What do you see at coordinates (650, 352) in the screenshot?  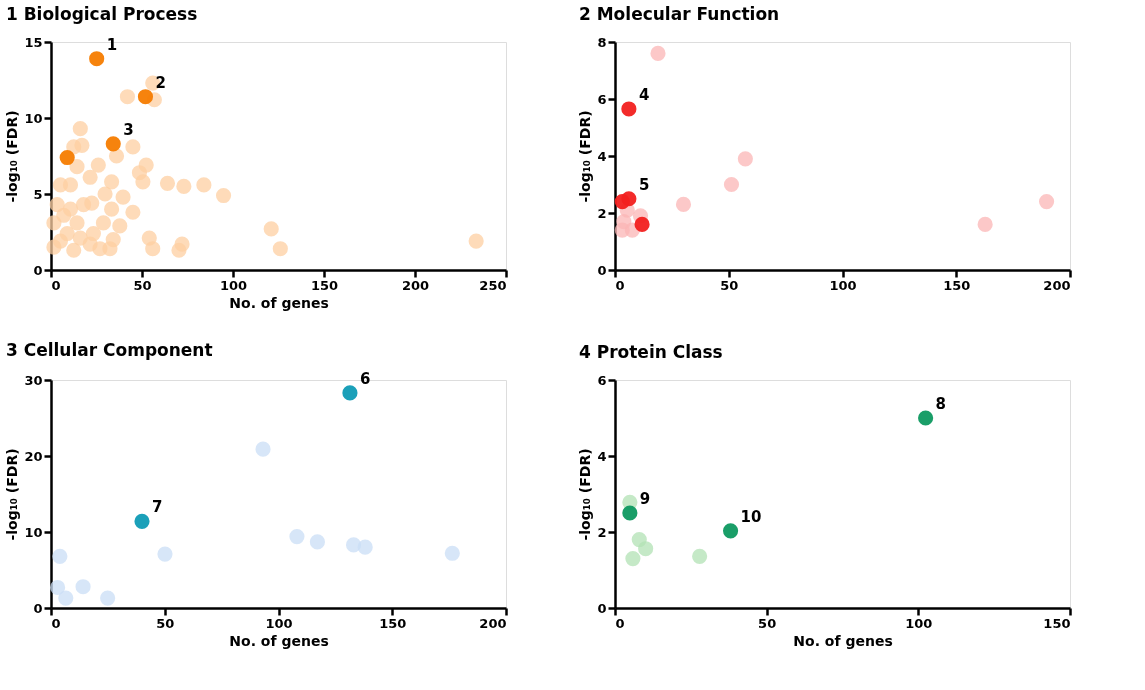 I see `chart-title: 4 Protein Class` at bounding box center [650, 352].